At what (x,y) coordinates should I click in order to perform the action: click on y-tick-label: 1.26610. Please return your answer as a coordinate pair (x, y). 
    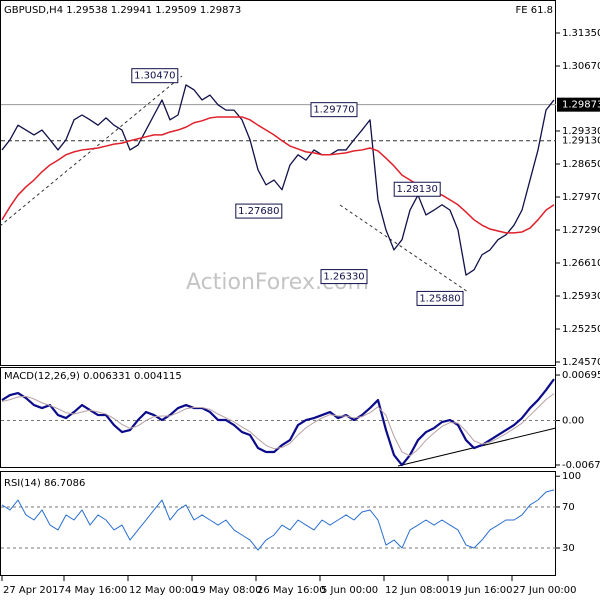
    Looking at the image, I should click on (581, 263).